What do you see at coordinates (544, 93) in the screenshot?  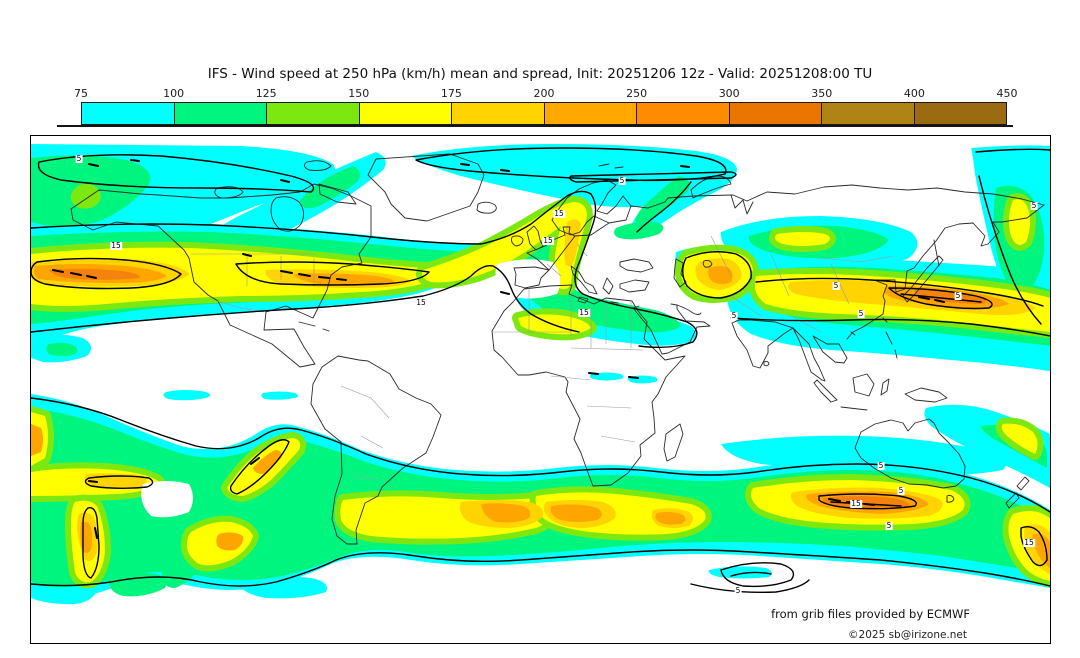 I see `colorbar-tick-label: 200` at bounding box center [544, 93].